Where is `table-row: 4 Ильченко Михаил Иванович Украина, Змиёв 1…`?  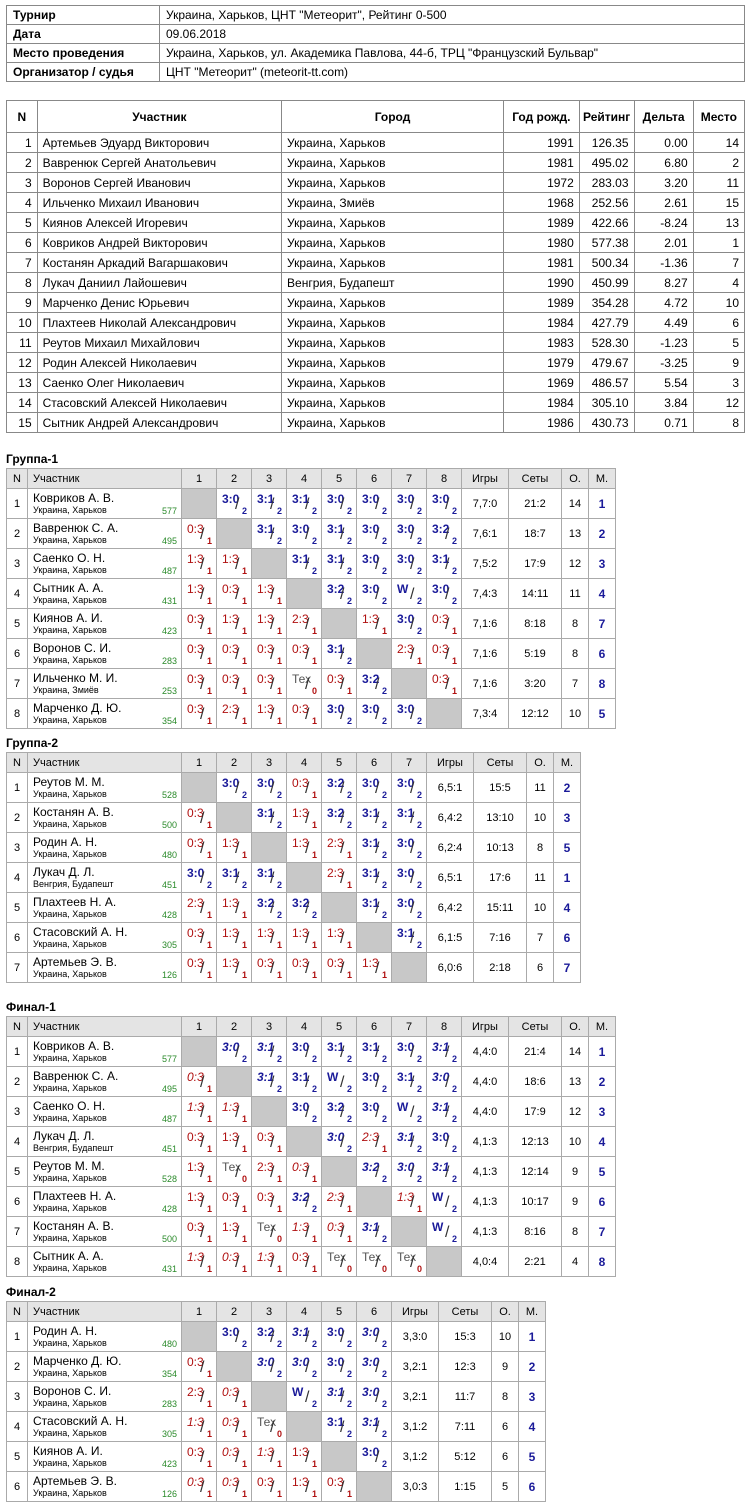
table-row: 4 Ильченко Михаил Иванович Украина, Змиёв 1… is located at coordinates (376, 202).